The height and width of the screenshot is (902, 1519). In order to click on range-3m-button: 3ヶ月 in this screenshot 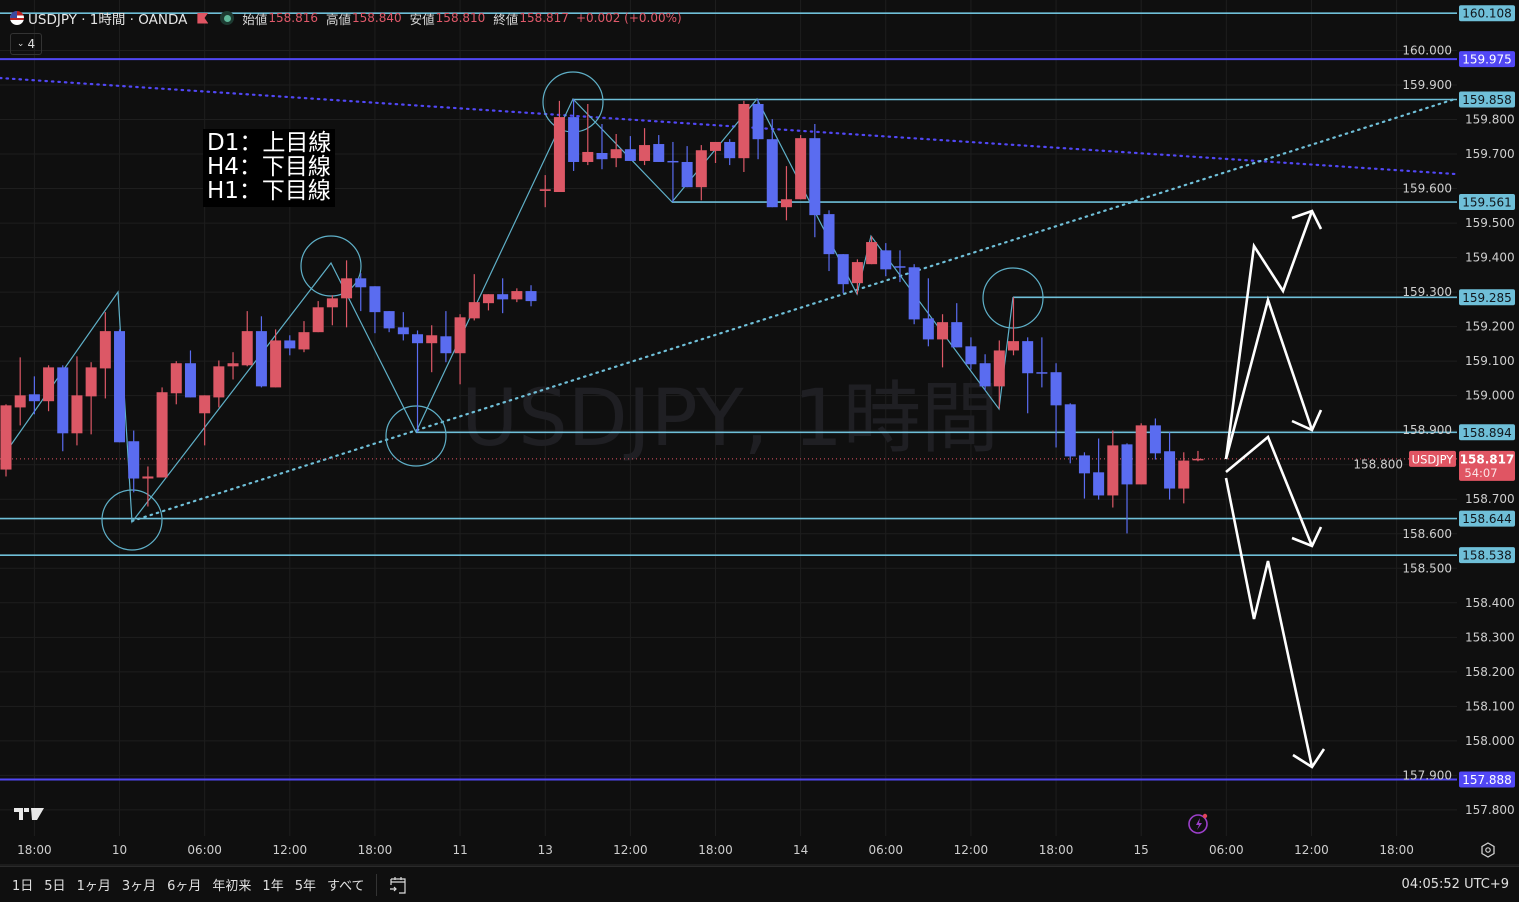, I will do `click(139, 886)`.